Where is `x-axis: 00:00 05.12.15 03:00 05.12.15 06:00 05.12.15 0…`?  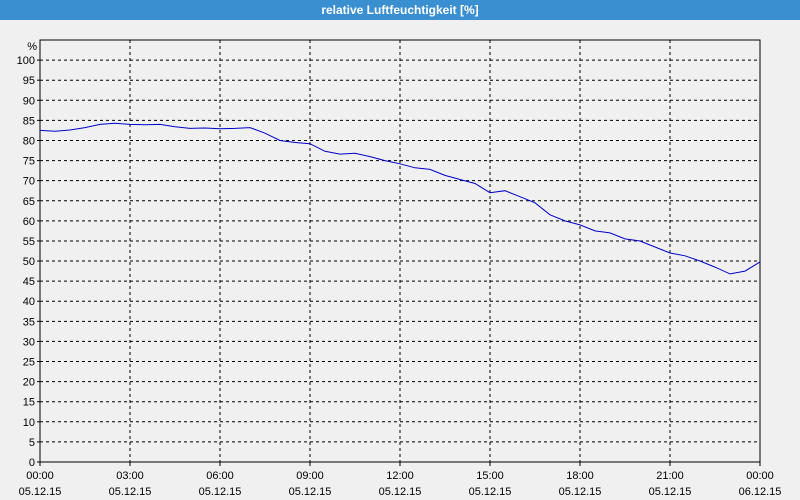
x-axis: 00:00 05.12.15 03:00 05.12.15 06:00 05.12.15 0… is located at coordinates (400, 480).